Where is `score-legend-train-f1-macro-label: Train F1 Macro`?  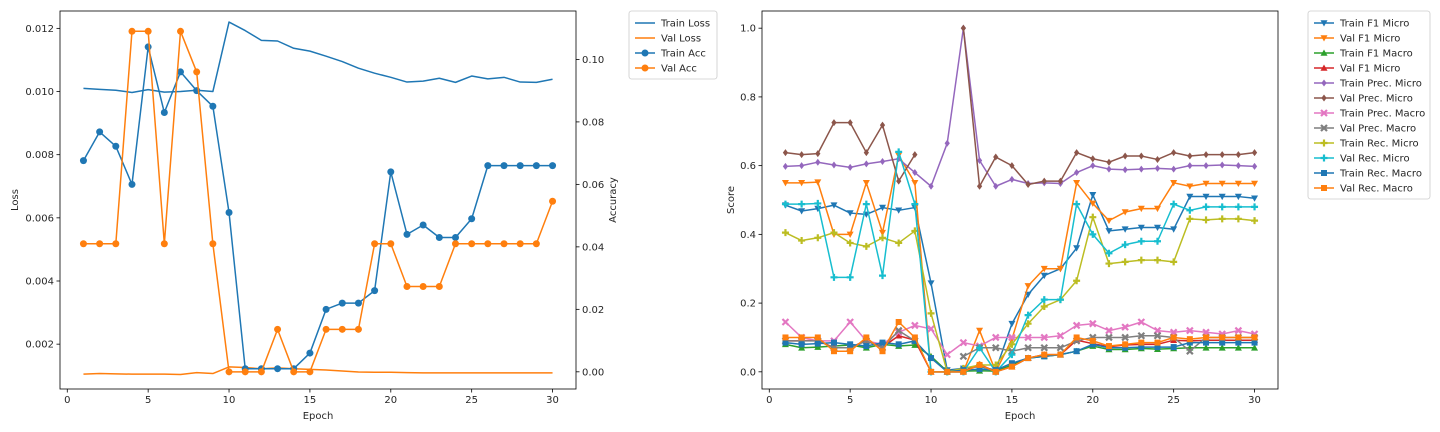 score-legend-train-f1-macro-label: Train F1 Macro is located at coordinates (1376, 54).